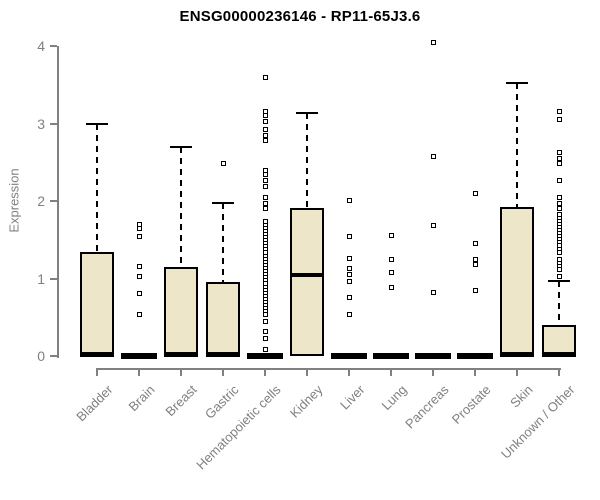 This screenshot has height=500, width=600. Describe the element at coordinates (41, 123) in the screenshot. I see `y-tick-label: 3` at that location.